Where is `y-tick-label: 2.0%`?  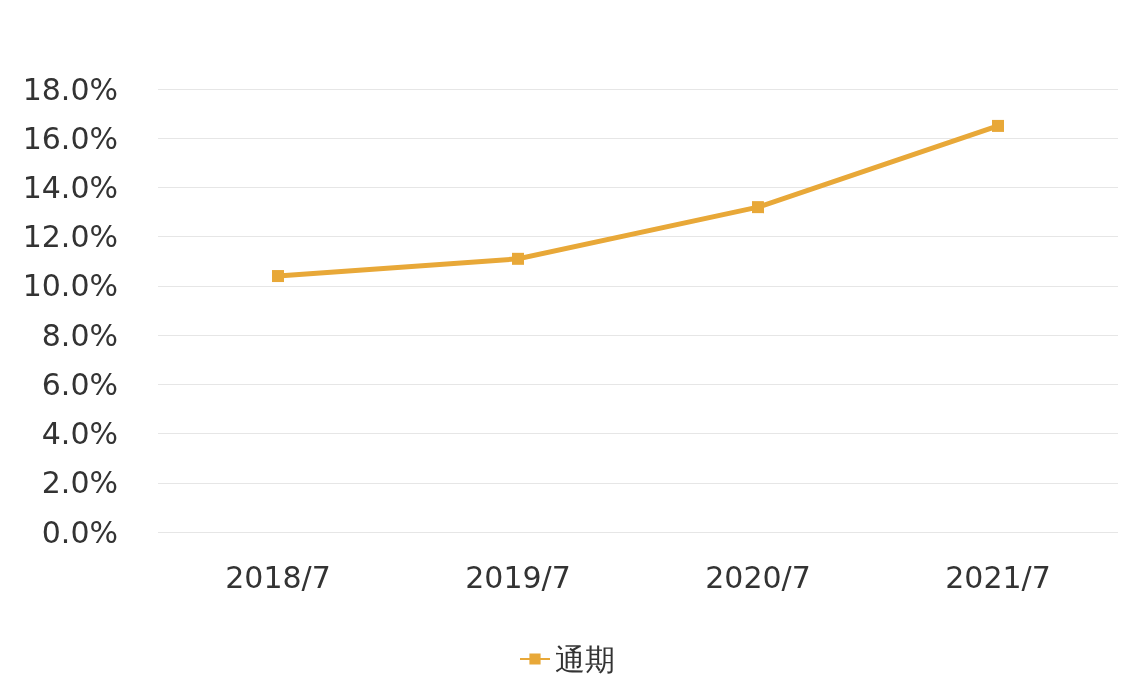
y-tick-label: 2.0% is located at coordinates (79, 483).